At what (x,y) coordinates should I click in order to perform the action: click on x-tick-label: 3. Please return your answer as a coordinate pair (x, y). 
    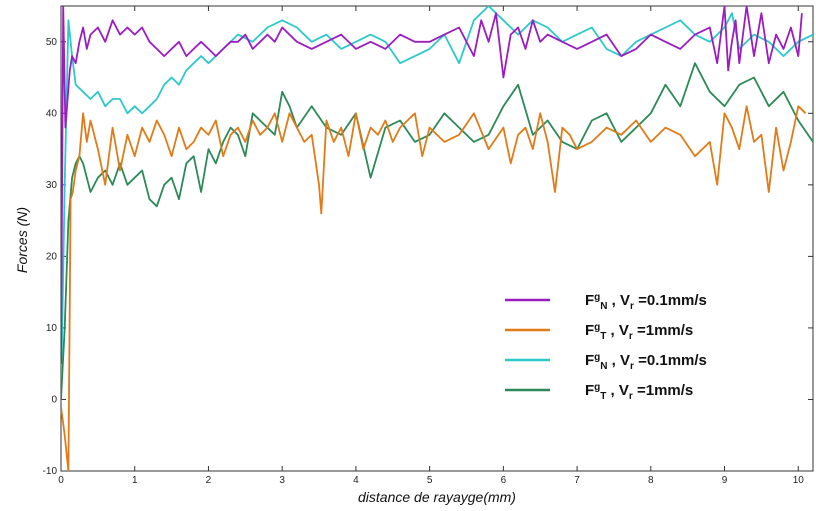
    Looking at the image, I should click on (282, 480).